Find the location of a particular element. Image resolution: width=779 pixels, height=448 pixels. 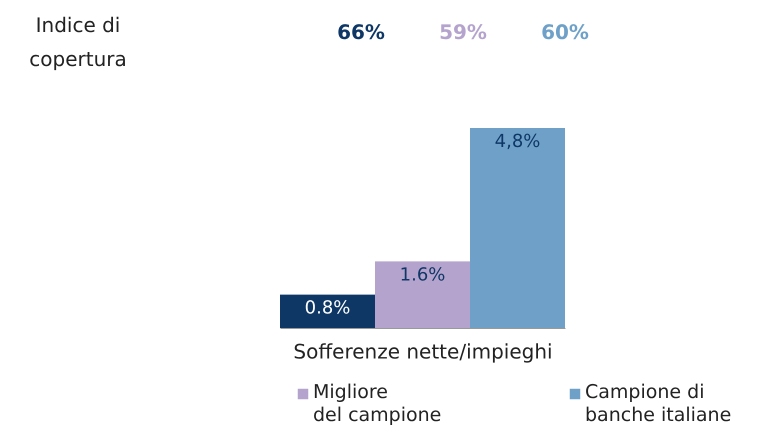

legend-label: Campione di banche italiane is located at coordinates (658, 403).